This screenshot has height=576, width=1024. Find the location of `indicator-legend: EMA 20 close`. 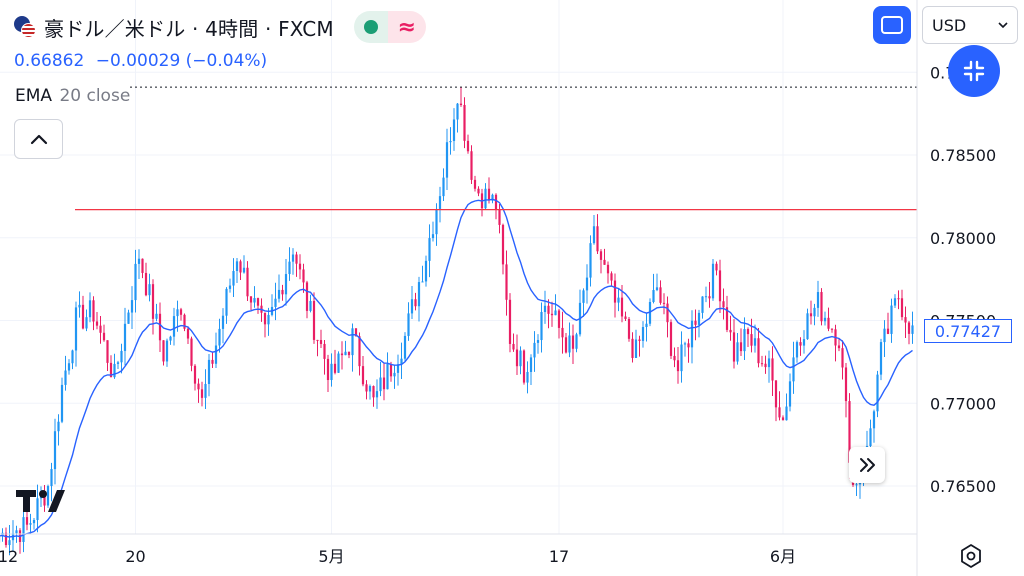

indicator-legend: EMA 20 close is located at coordinates (72, 96).